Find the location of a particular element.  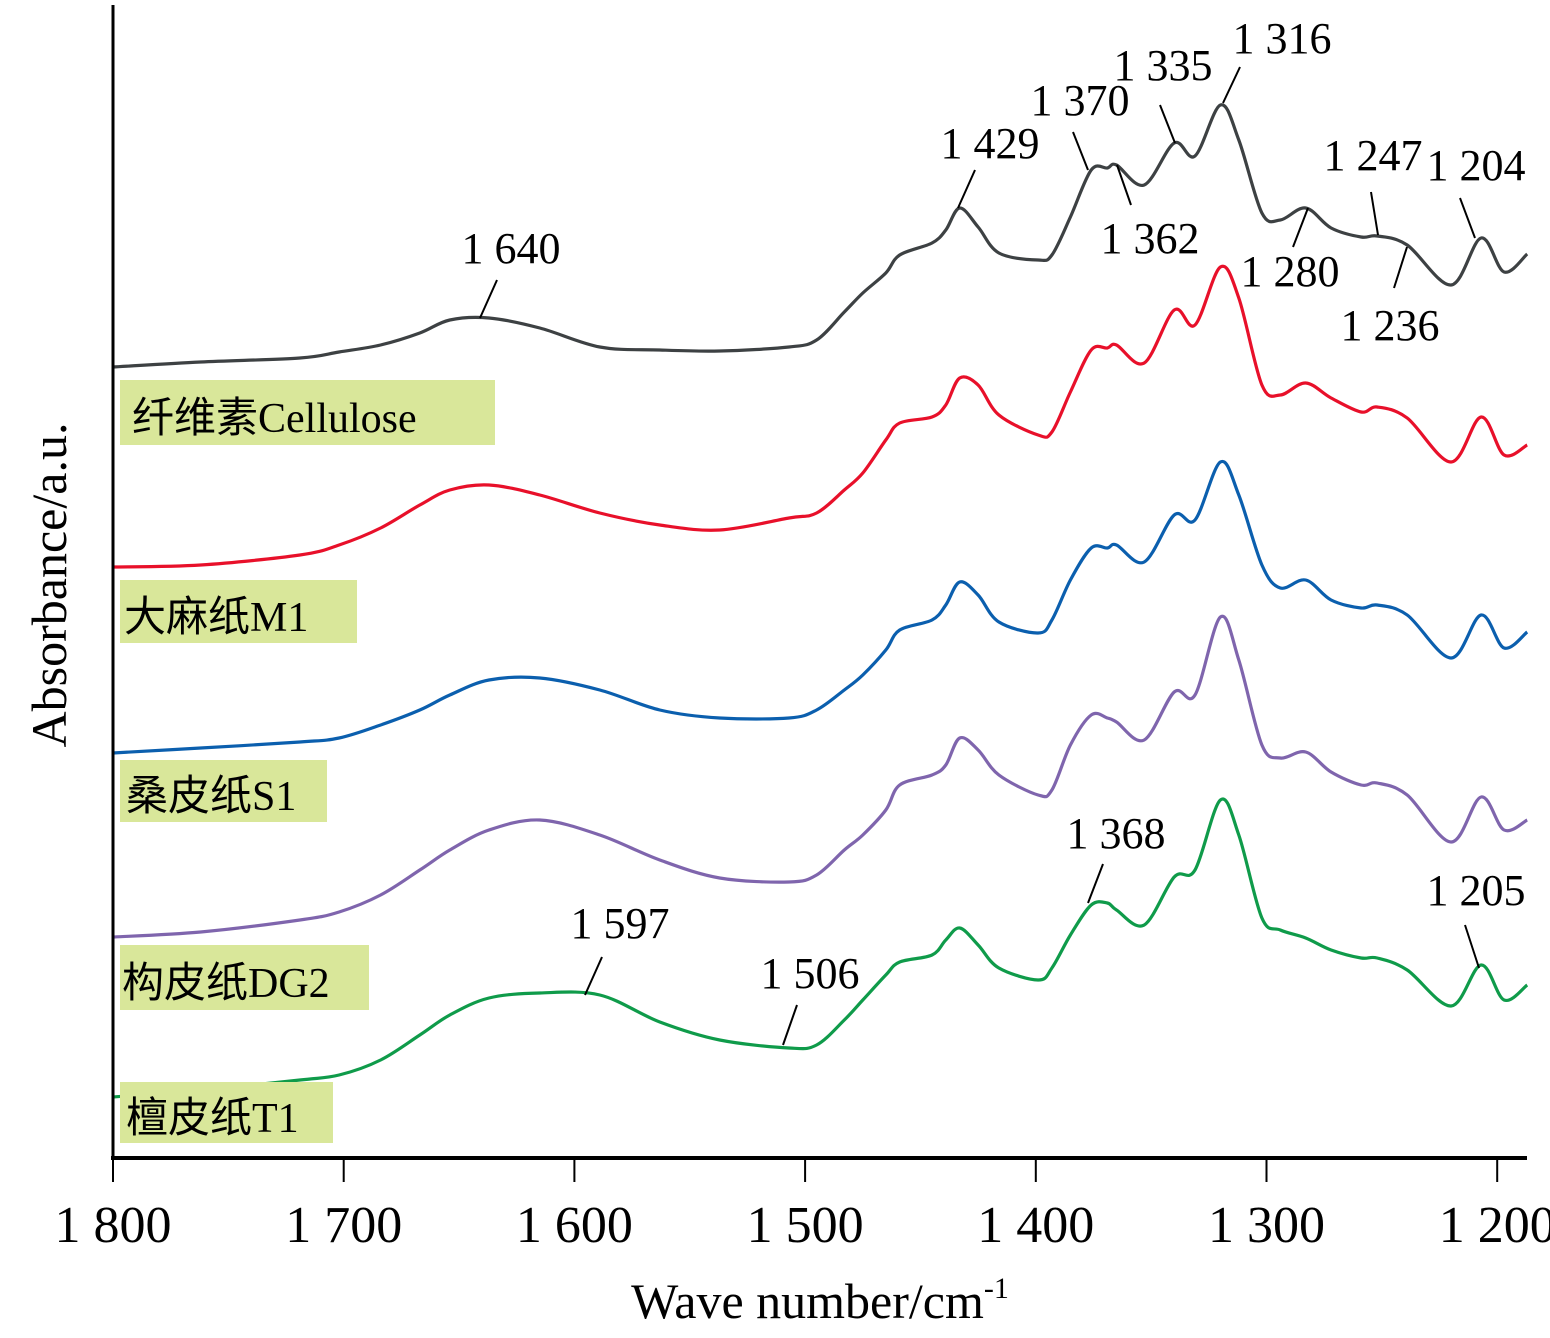

peak-annotation: 1 236 is located at coordinates (1390, 298).